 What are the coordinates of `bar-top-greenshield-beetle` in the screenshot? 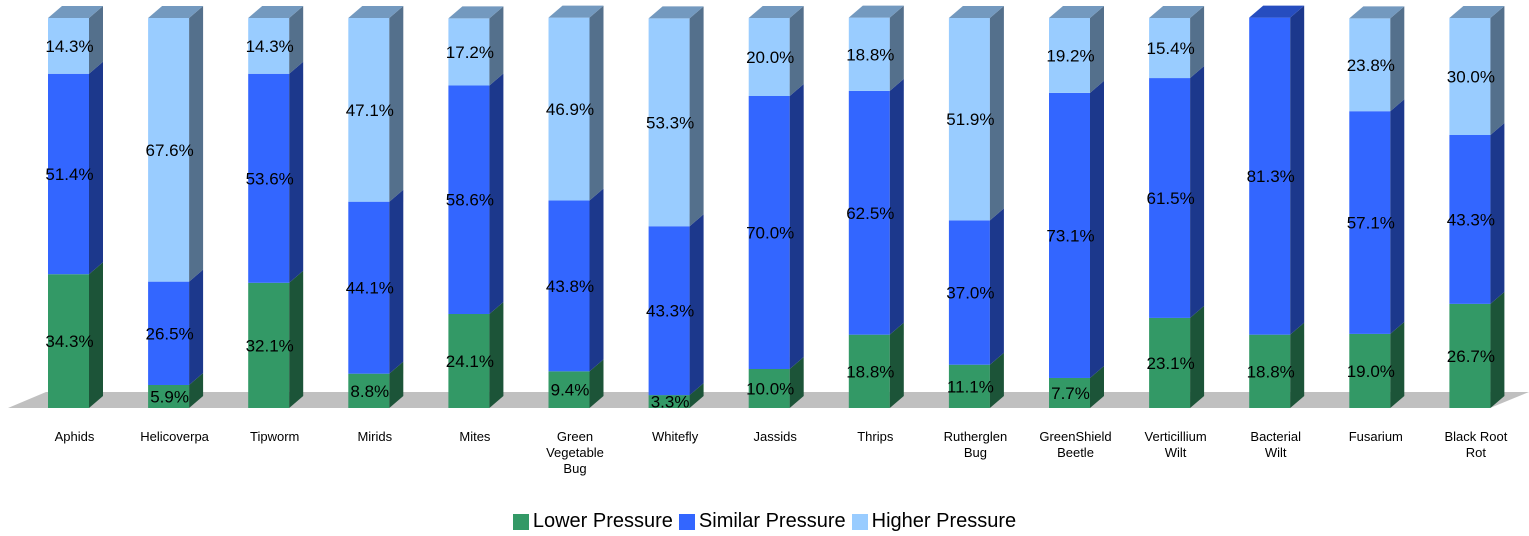 It's located at (1076, 12).